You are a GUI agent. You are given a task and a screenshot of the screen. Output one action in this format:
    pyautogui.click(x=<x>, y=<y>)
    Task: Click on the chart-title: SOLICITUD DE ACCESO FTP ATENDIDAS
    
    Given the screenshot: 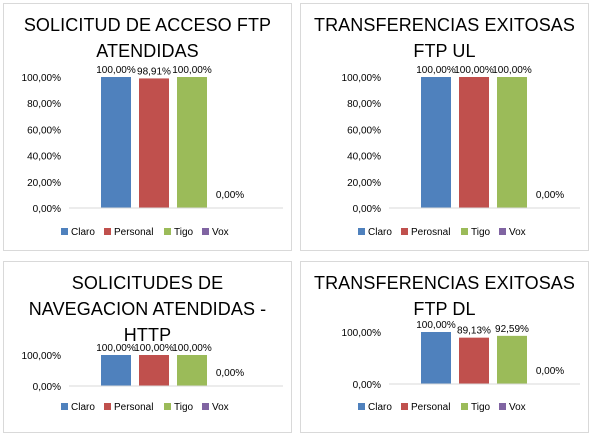 What is the action you would take?
    pyautogui.click(x=147, y=38)
    